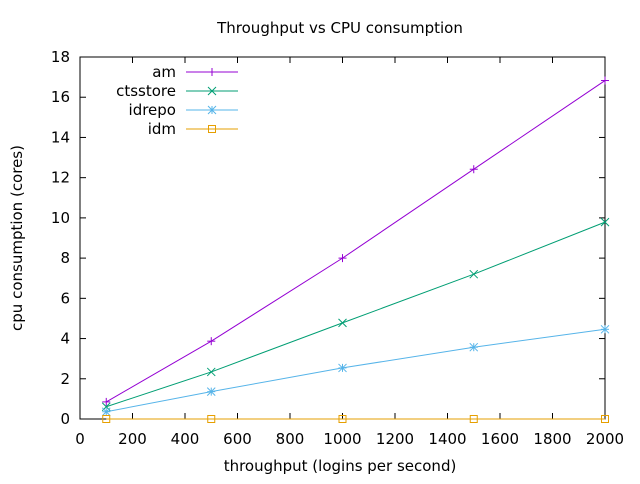  I want to click on chart-title: Throughput vs CPU consumption, so click(339, 28).